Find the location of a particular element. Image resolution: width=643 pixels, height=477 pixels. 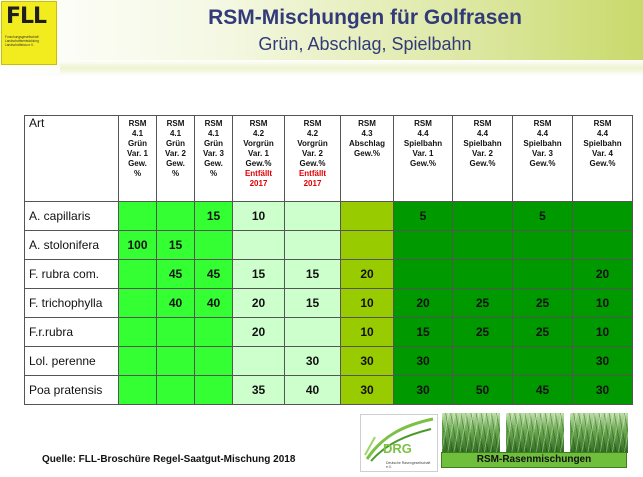

column-header-line: Gew. is located at coordinates (175, 163).